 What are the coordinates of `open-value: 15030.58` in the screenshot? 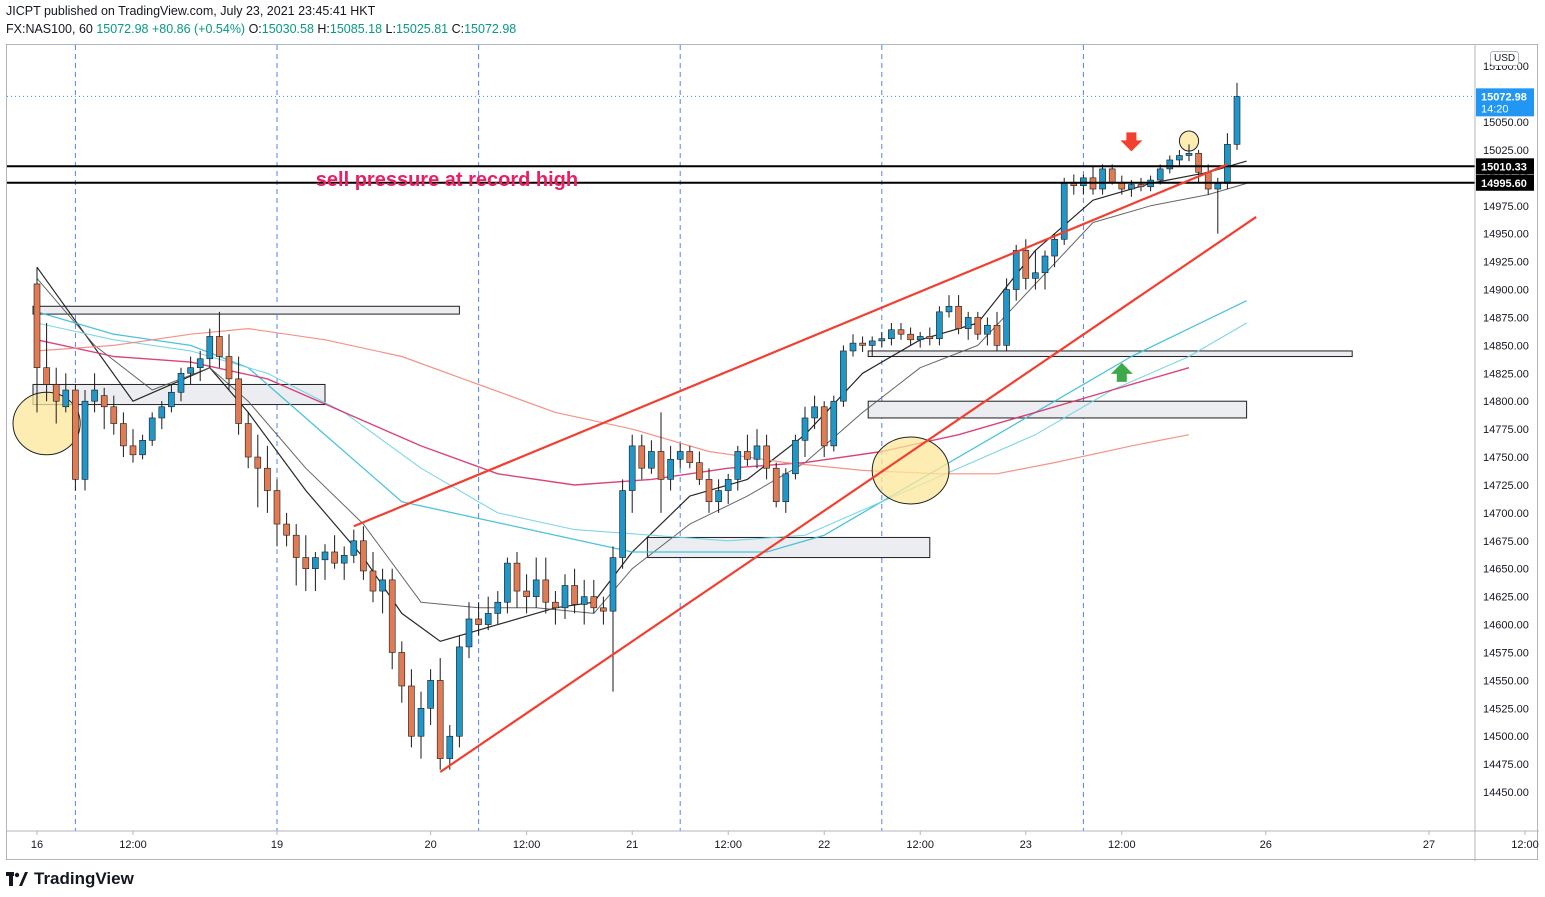 It's located at (287, 29).